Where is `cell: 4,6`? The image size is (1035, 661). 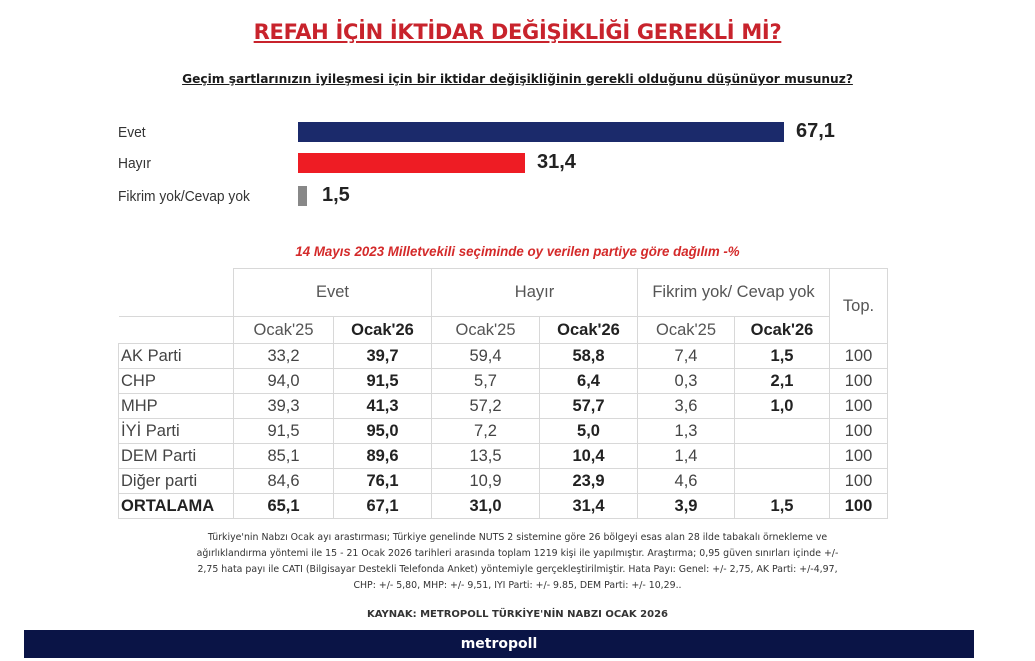
cell: 4,6 is located at coordinates (686, 481).